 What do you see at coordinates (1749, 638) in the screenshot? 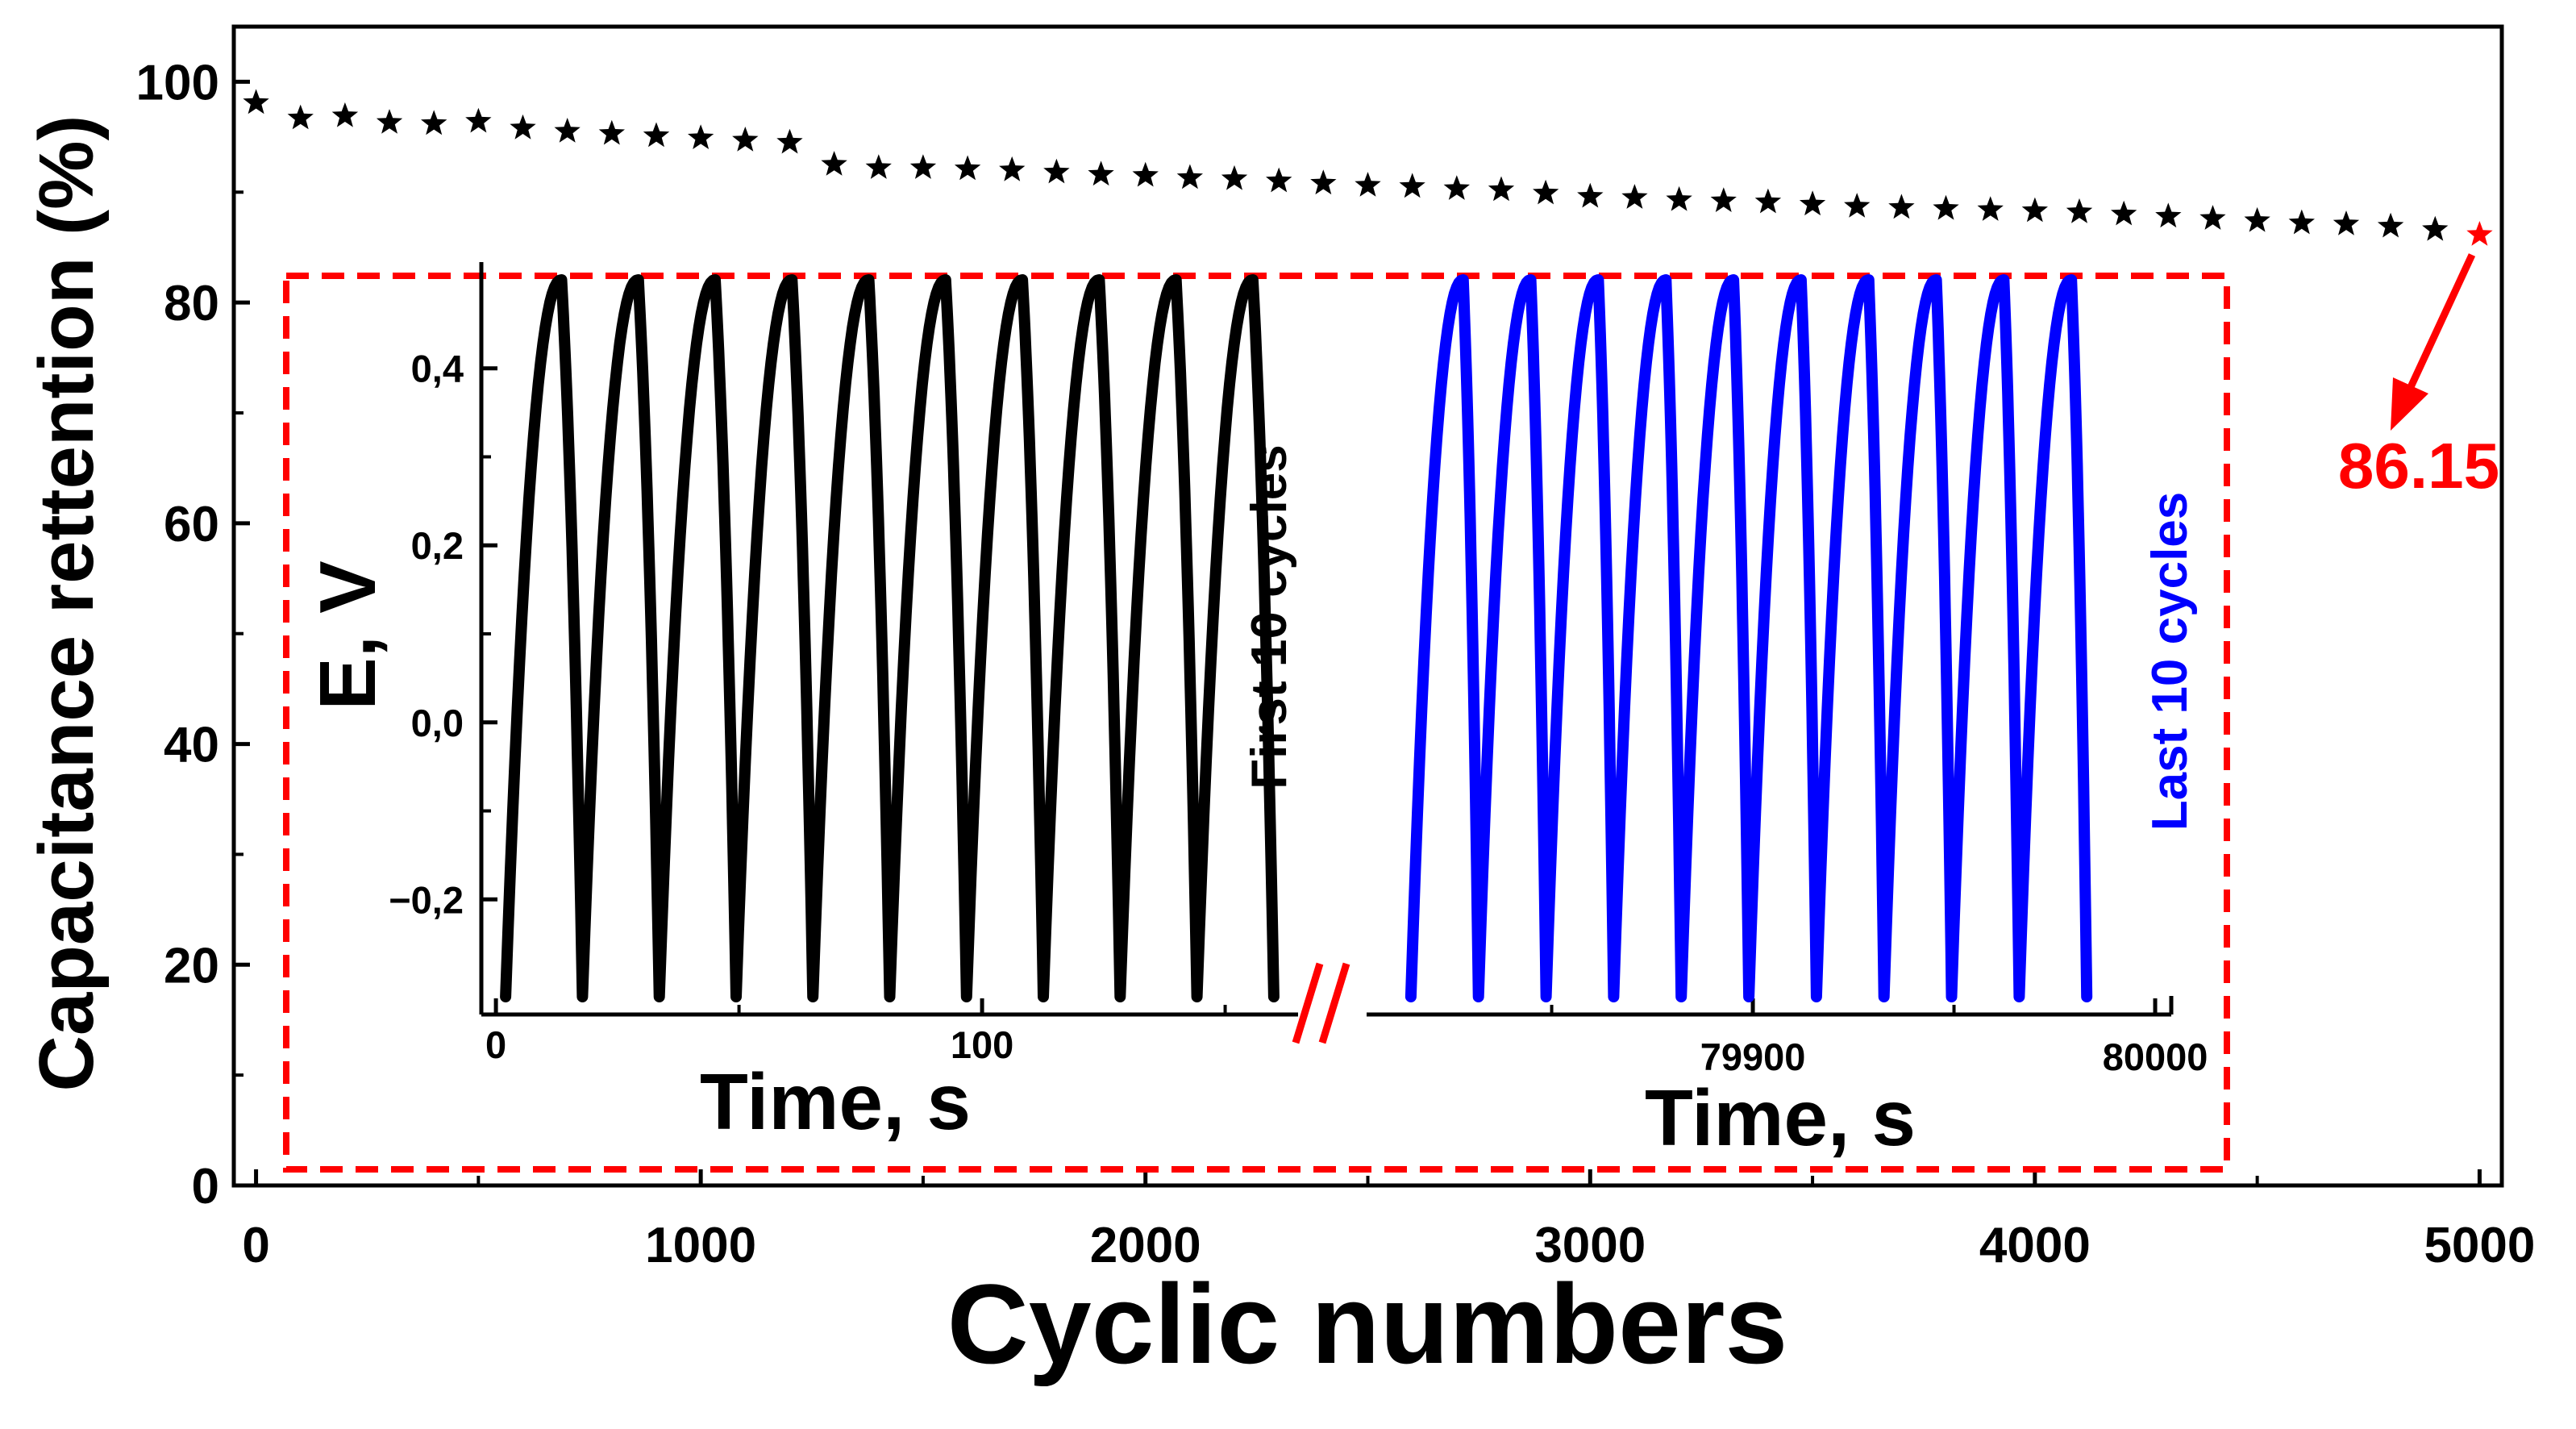
I see `last-10-cycles-curve` at bounding box center [1749, 638].